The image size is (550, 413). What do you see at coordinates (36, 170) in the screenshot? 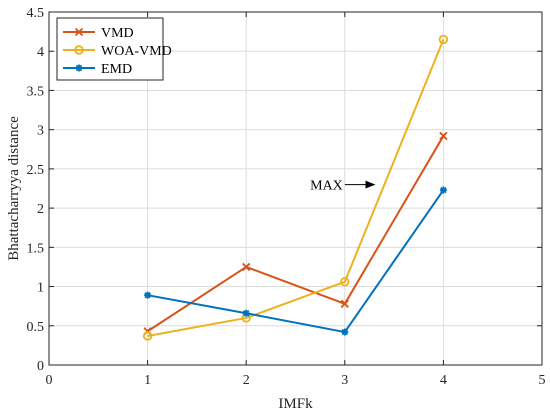
I see `y-tick-label: 2.5` at bounding box center [36, 170].